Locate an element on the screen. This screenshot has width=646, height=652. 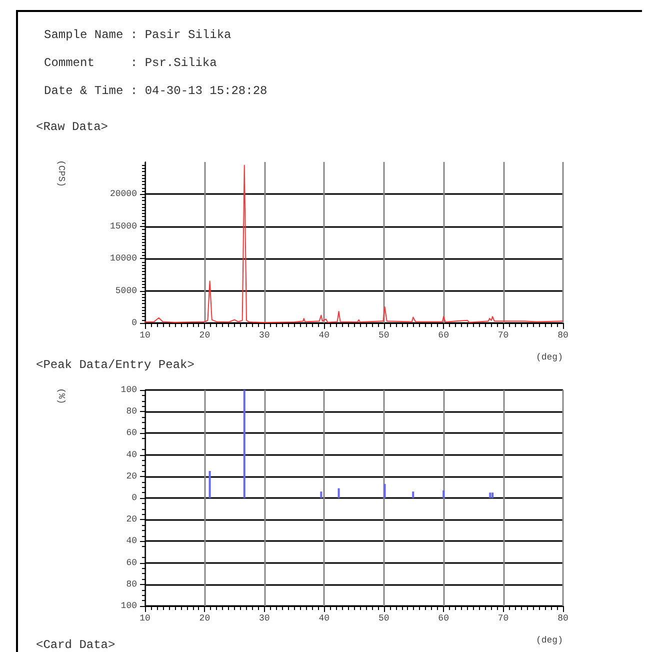
y-axis-title: (%) is located at coordinates (61, 396).